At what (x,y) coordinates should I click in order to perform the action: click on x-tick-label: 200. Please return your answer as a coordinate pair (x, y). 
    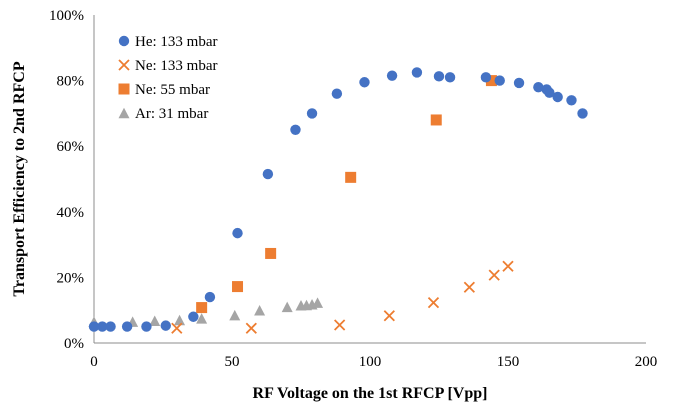
    Looking at the image, I should click on (646, 362).